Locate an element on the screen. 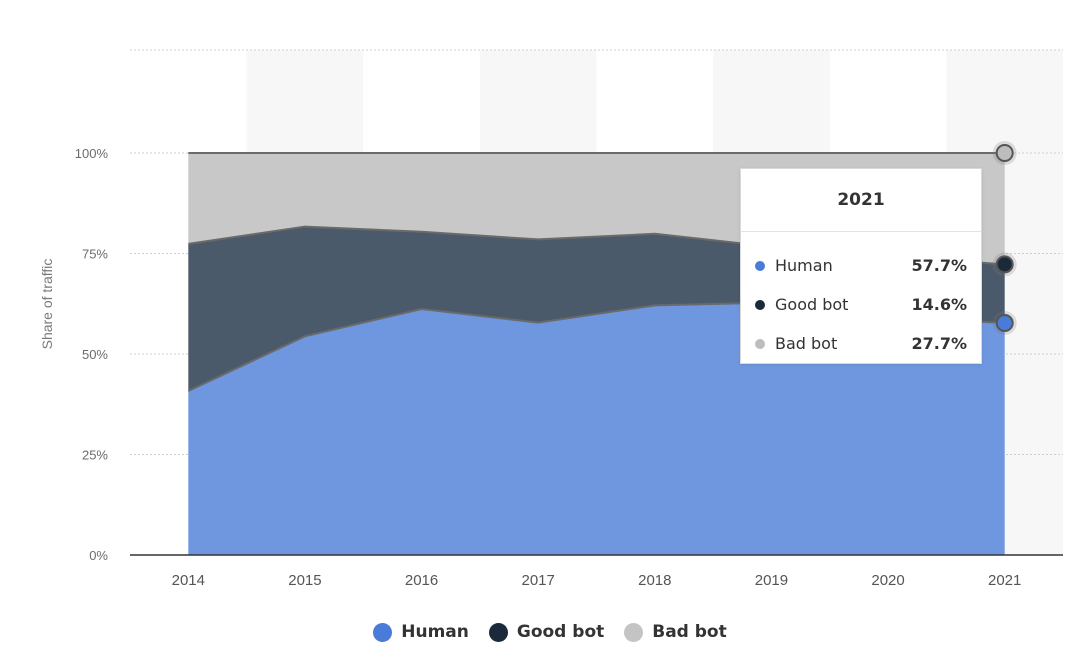 This screenshot has width=1080, height=667. x-tick-label: 2016 is located at coordinates (421, 580).